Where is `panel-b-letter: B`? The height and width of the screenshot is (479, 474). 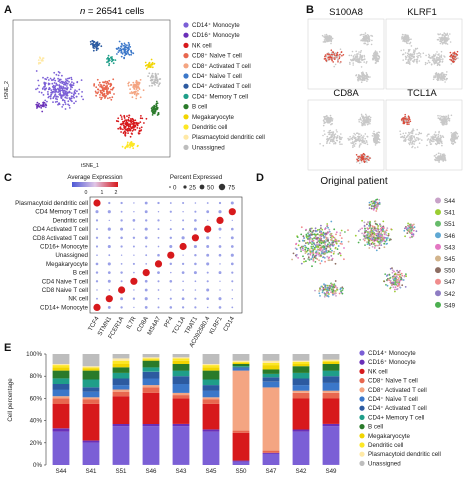
panel-b-letter: B is located at coordinates (310, 10).